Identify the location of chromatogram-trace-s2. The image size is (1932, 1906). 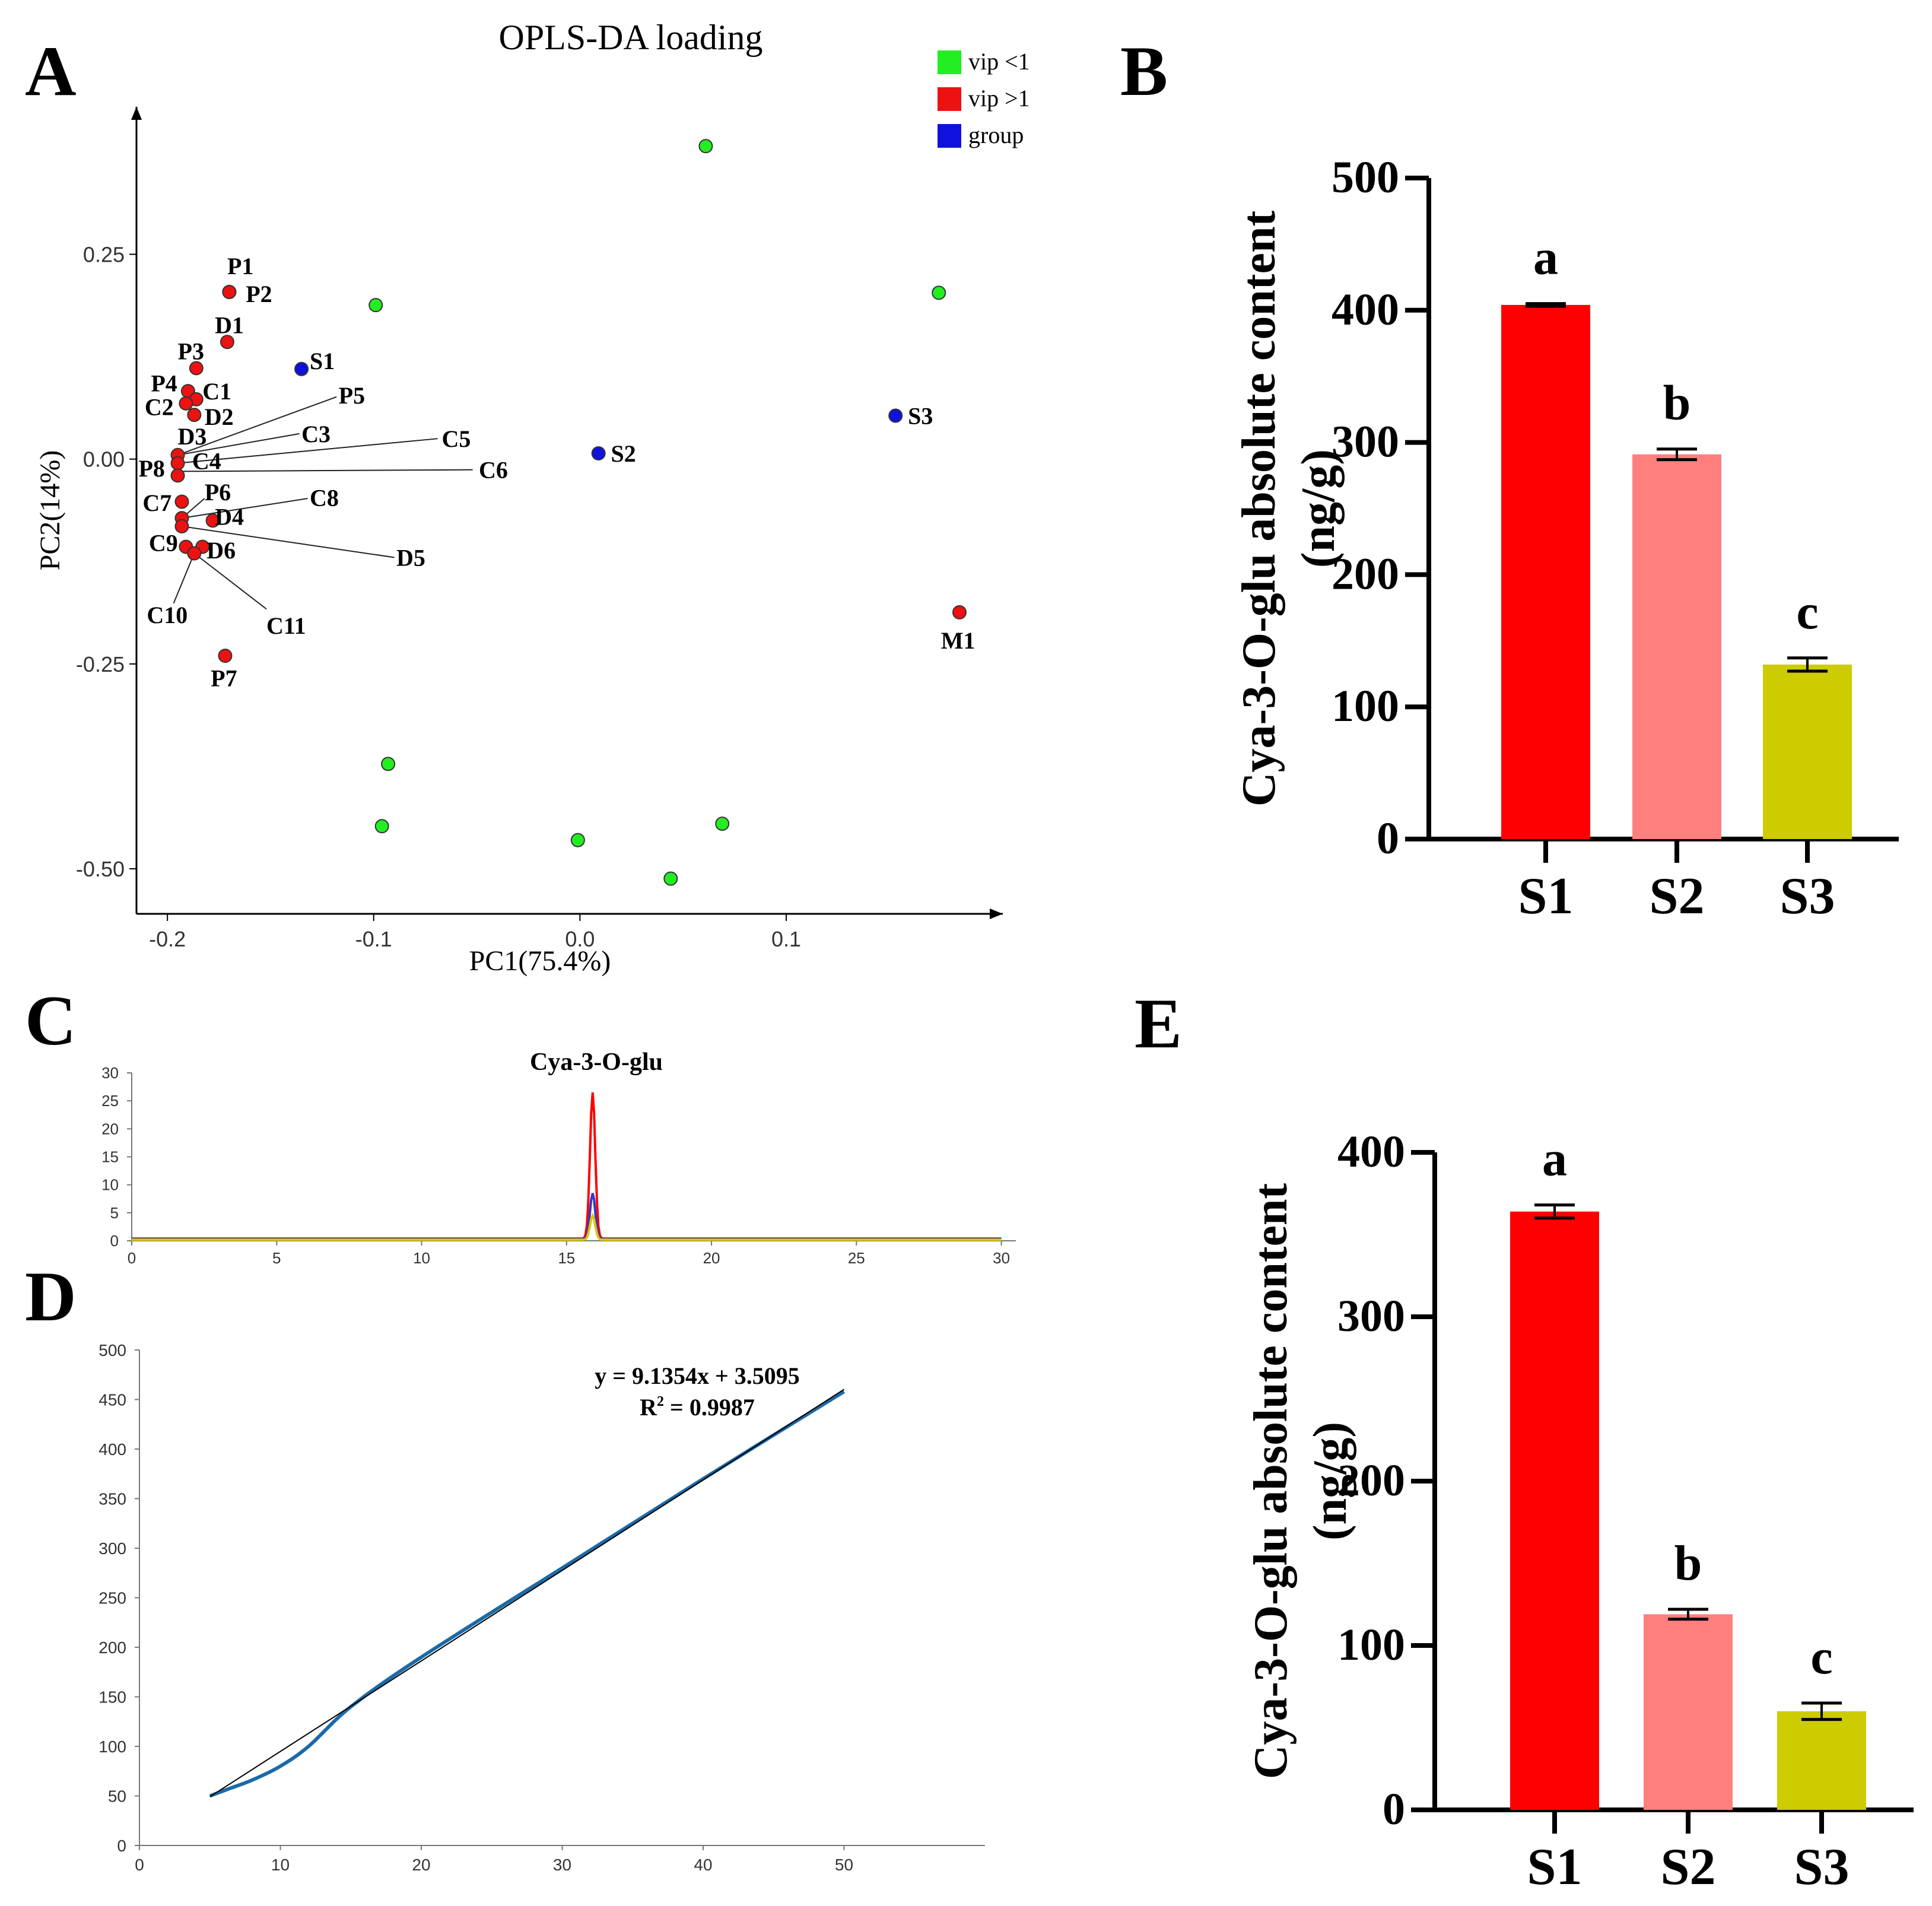
(567, 1217).